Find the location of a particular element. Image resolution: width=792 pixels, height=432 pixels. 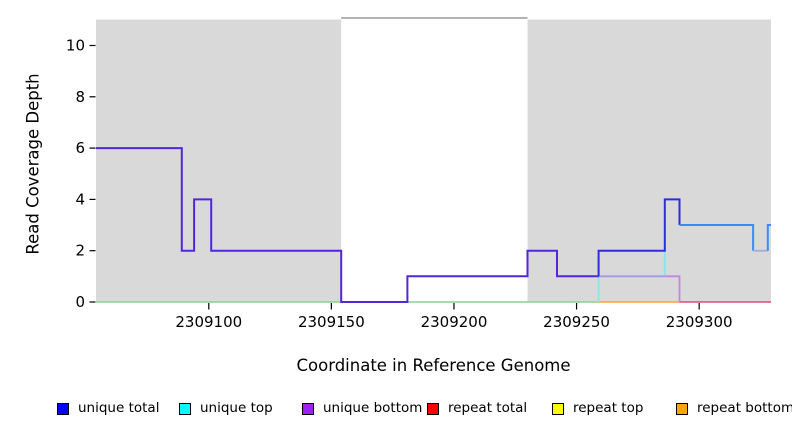

y-tick-label: 4 is located at coordinates (80, 199).